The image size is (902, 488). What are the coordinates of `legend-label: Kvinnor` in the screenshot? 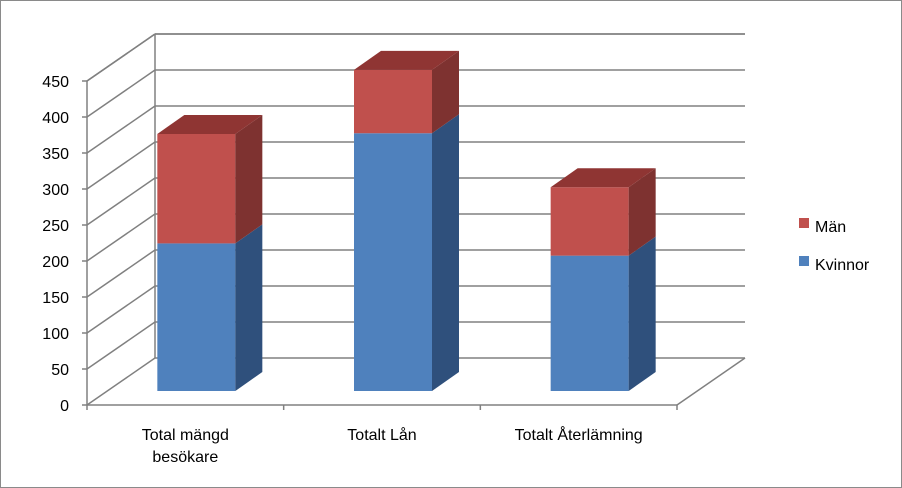 It's located at (842, 265).